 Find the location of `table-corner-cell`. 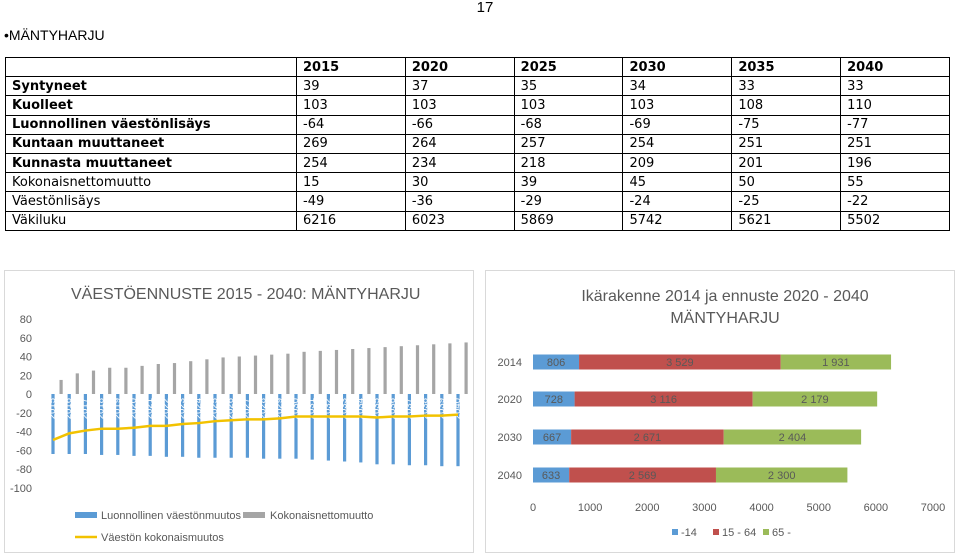

table-corner-cell is located at coordinates (151, 67).